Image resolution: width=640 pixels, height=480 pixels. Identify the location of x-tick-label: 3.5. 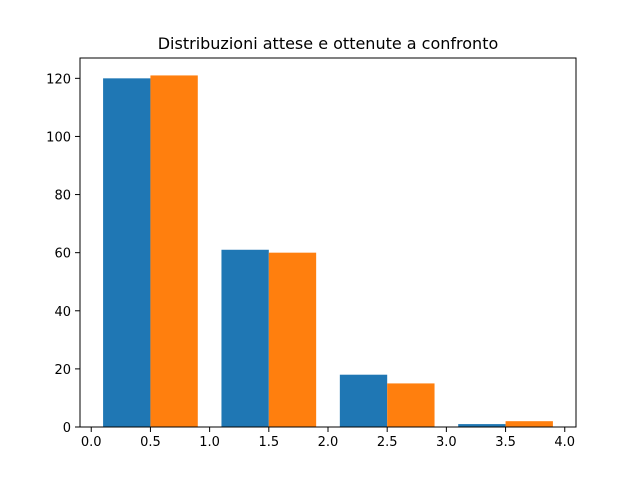
(505, 442).